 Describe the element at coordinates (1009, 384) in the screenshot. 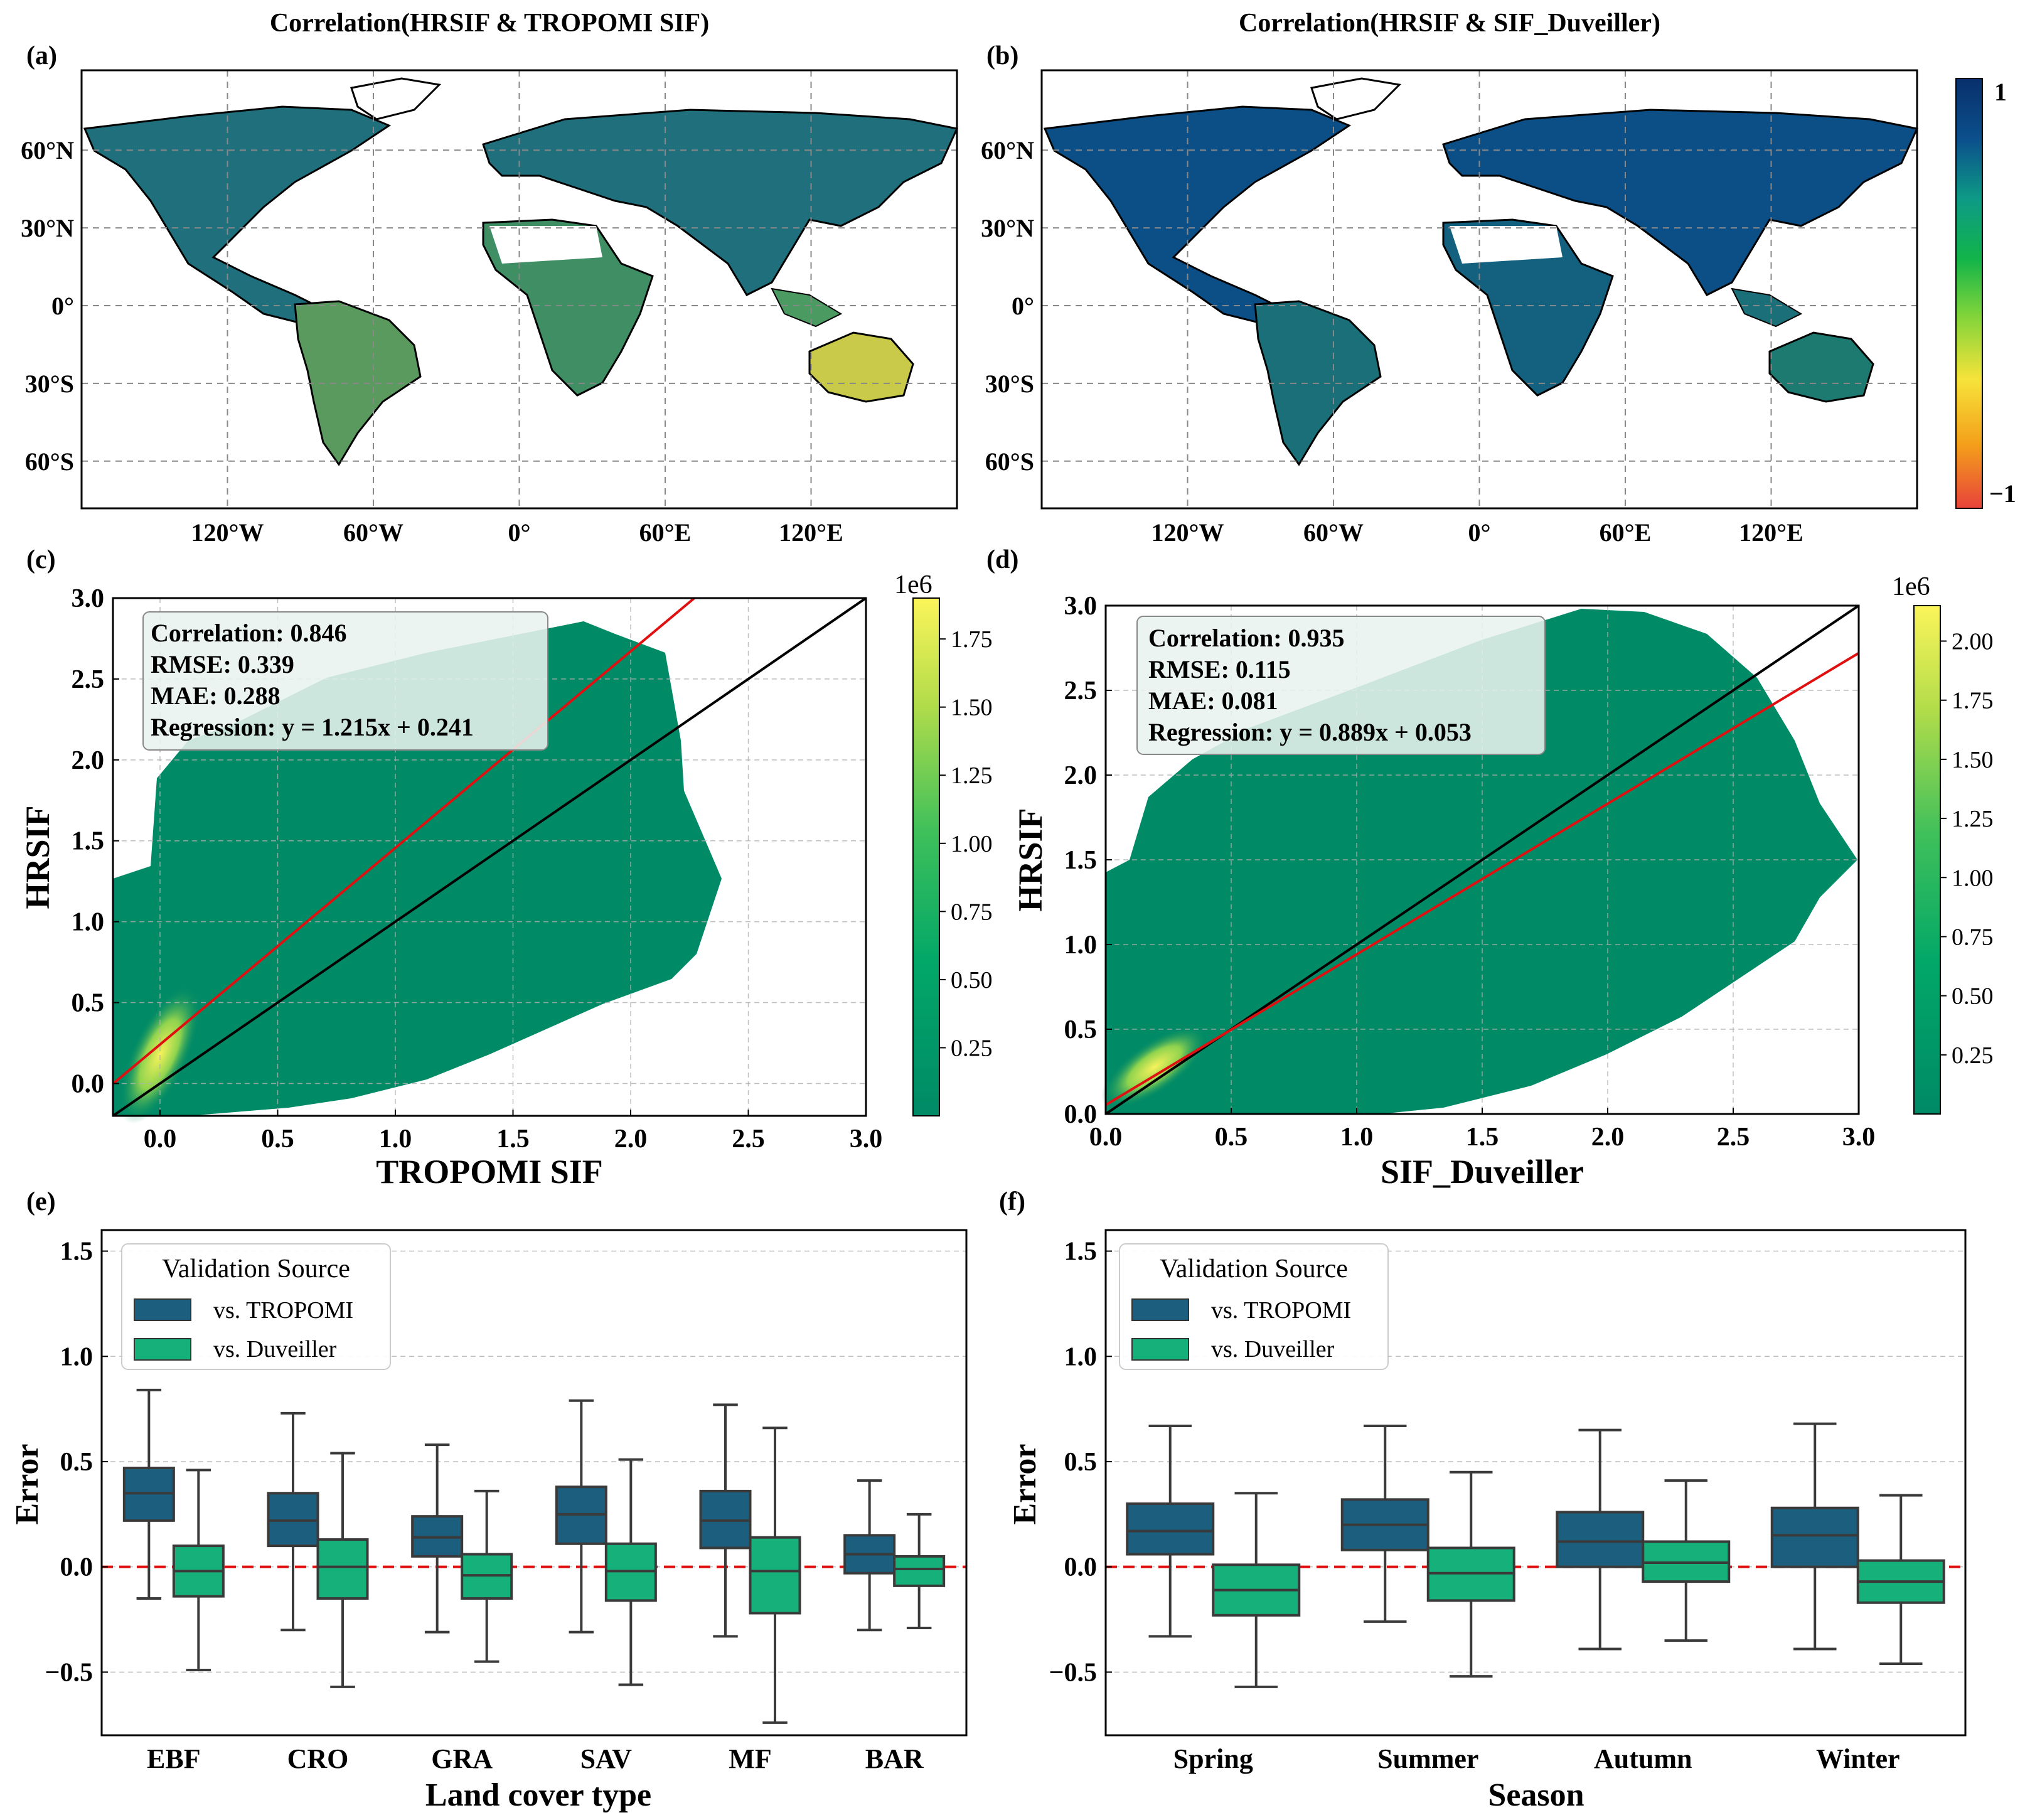

I see `b-map-lat-tick-label: 30°S` at that location.